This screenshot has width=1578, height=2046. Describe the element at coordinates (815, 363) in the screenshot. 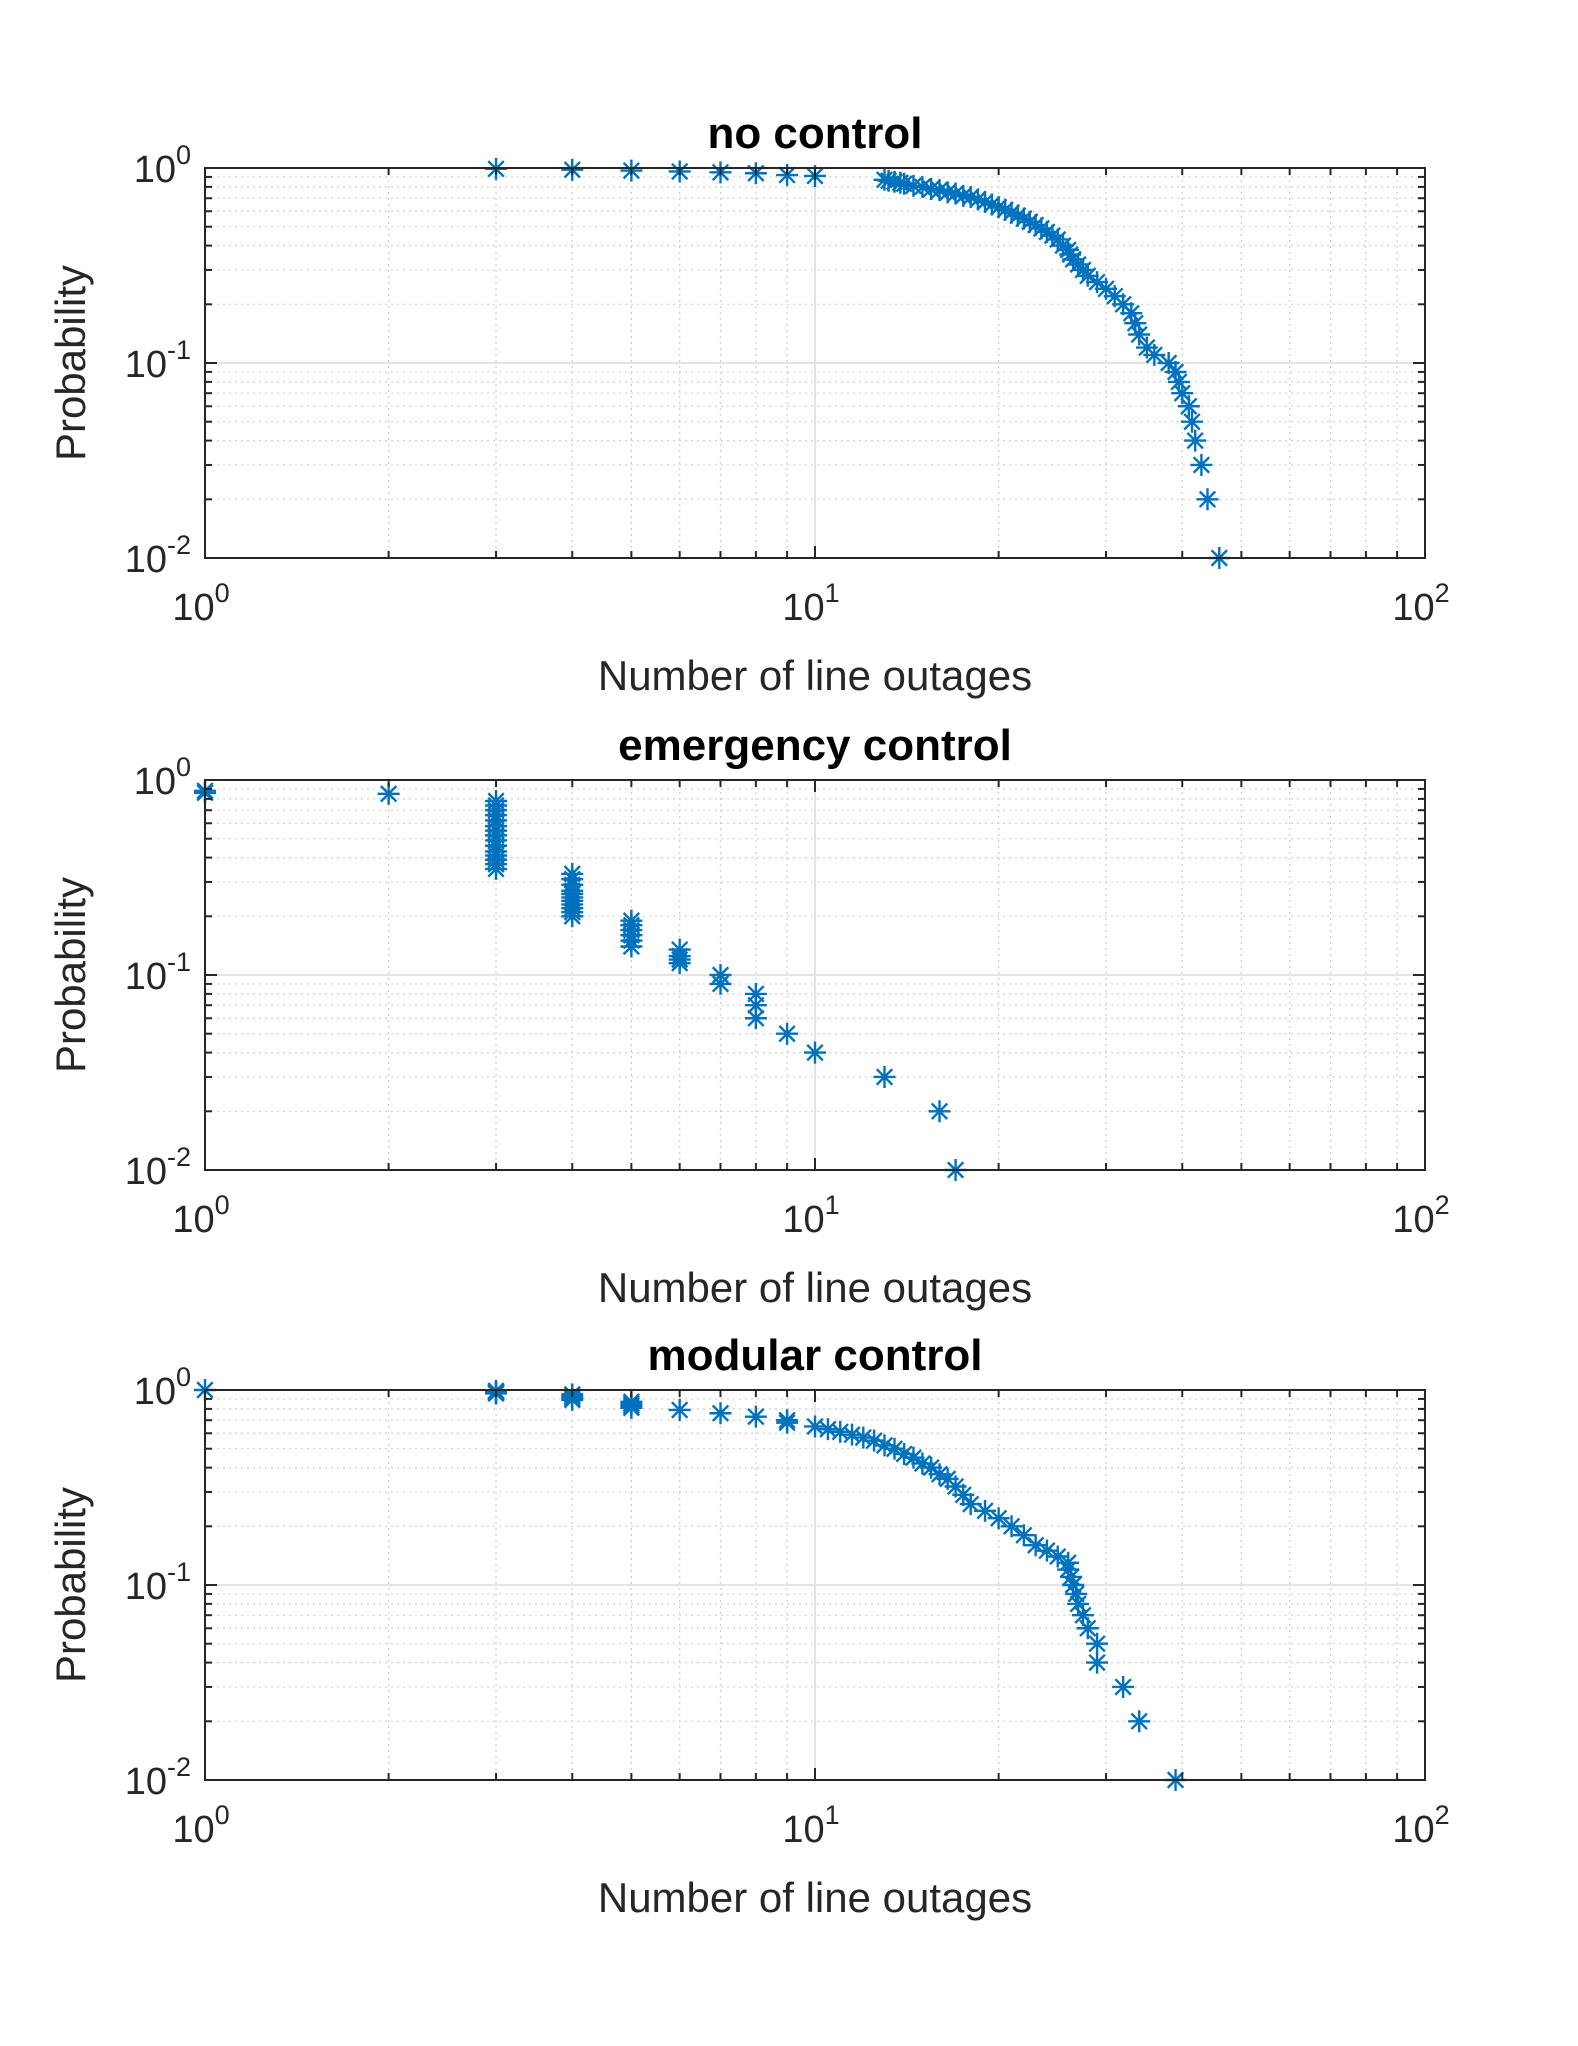

I see `grid-no-control` at that location.